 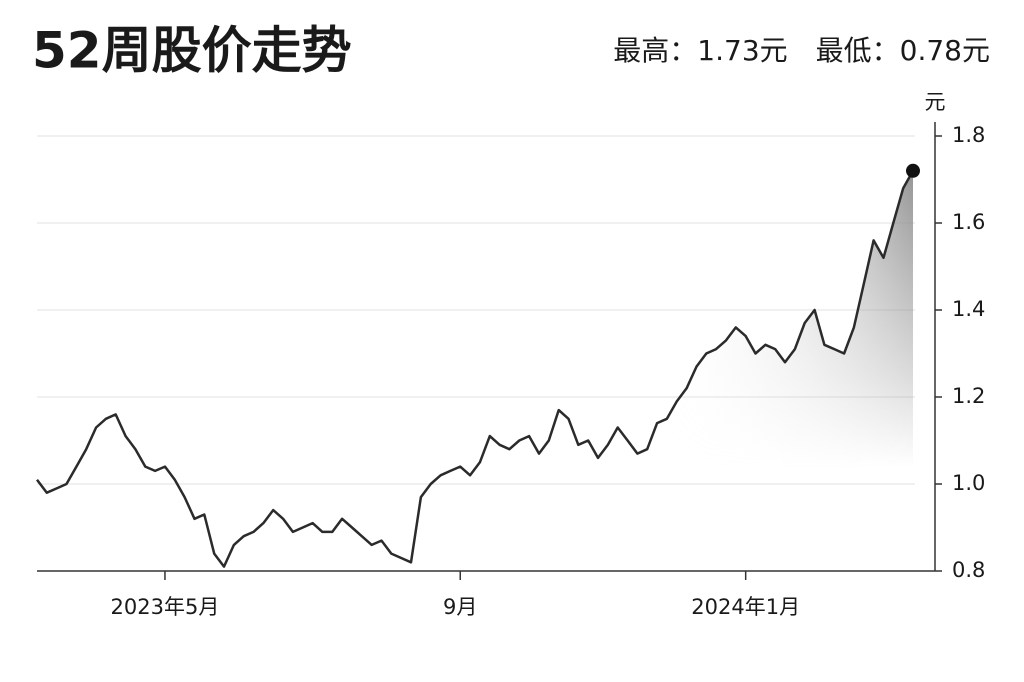 I want to click on x-tick-label: 9月, so click(x=460, y=607).